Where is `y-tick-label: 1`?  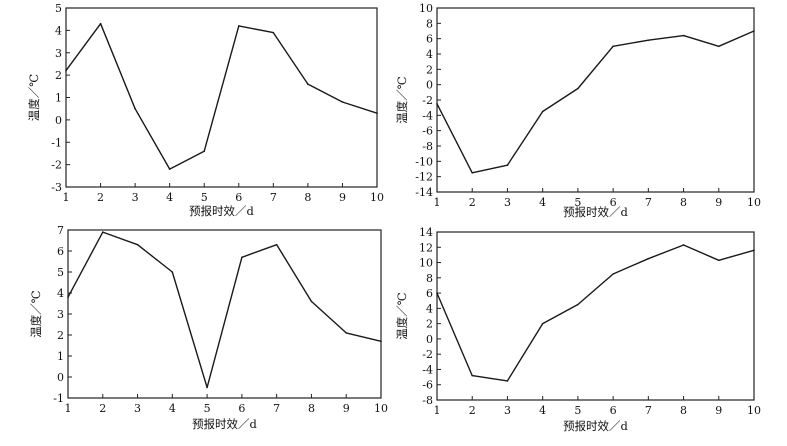 y-tick-label: 1 is located at coordinates (60, 356).